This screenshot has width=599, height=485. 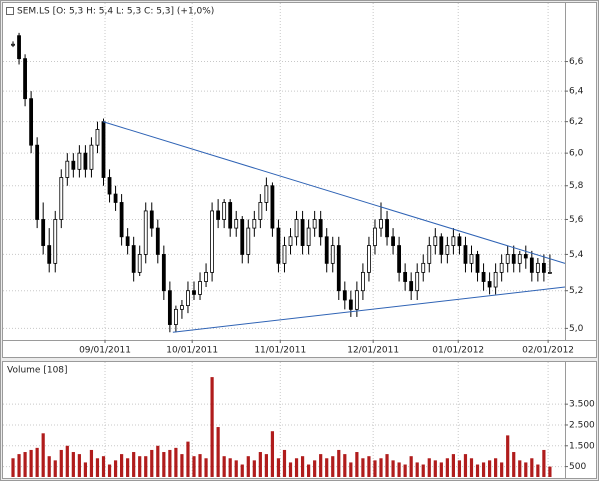 I want to click on panel-icon, so click(x=10, y=11).